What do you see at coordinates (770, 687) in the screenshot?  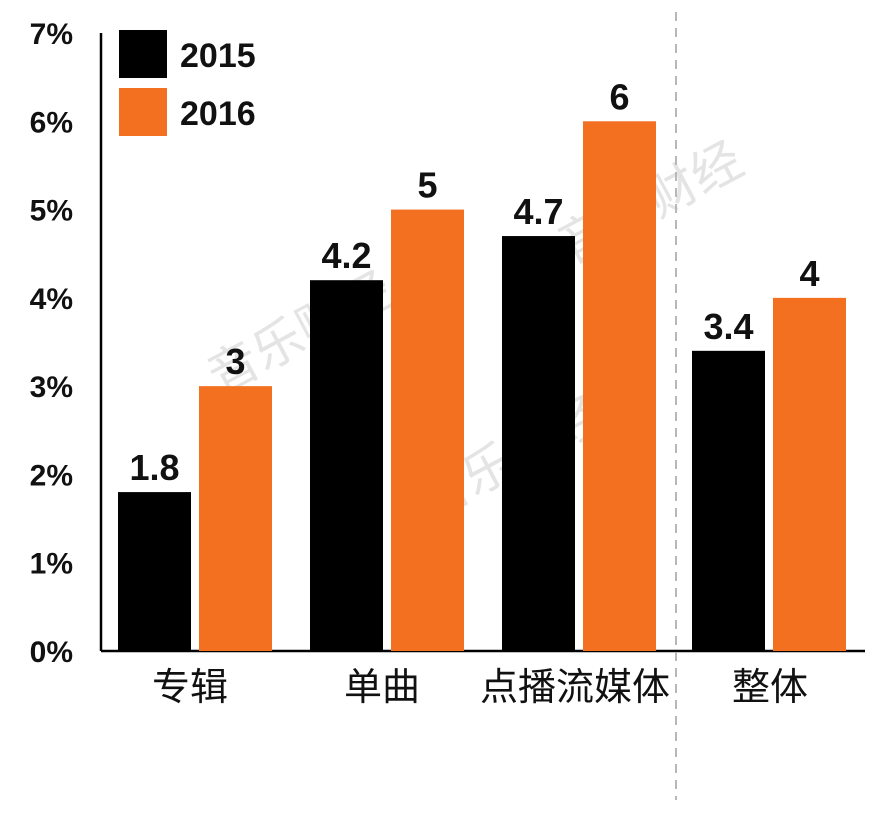 I see `x-tick-label: 整体` at bounding box center [770, 687].